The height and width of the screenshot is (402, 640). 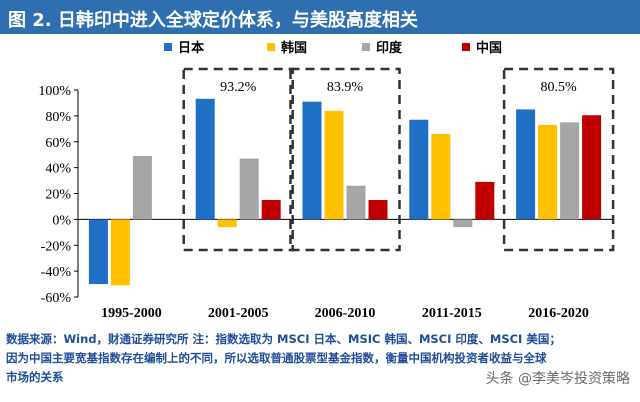 I want to click on note-line-3: 市场的关系, so click(x=35, y=377).